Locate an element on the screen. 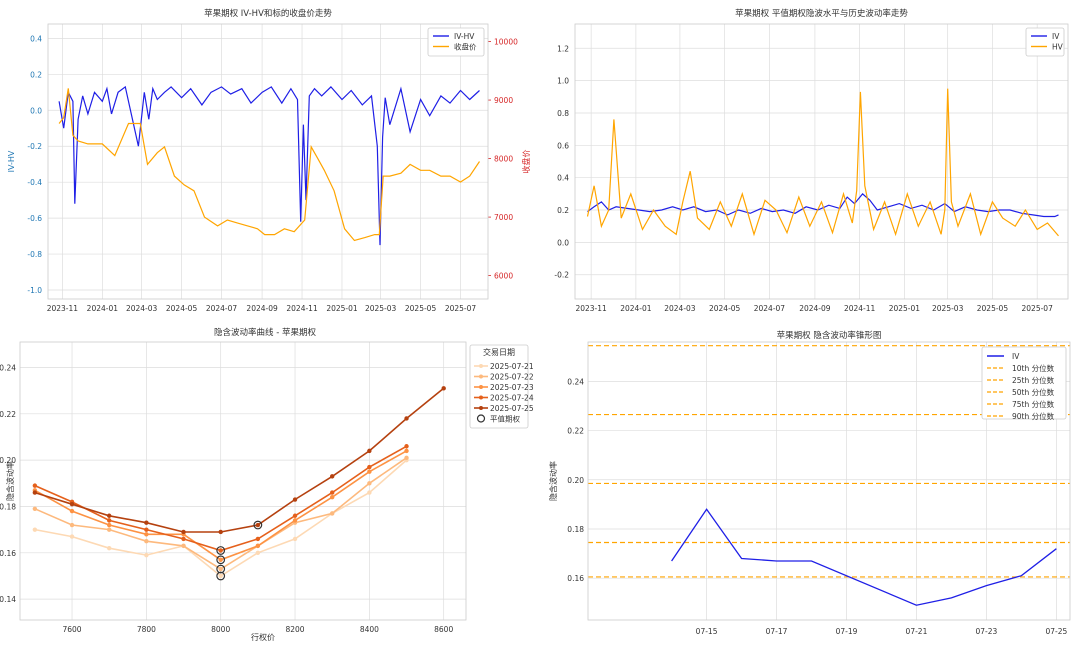 The image size is (1080, 646). x-tick-label: 2024-11 is located at coordinates (860, 308).